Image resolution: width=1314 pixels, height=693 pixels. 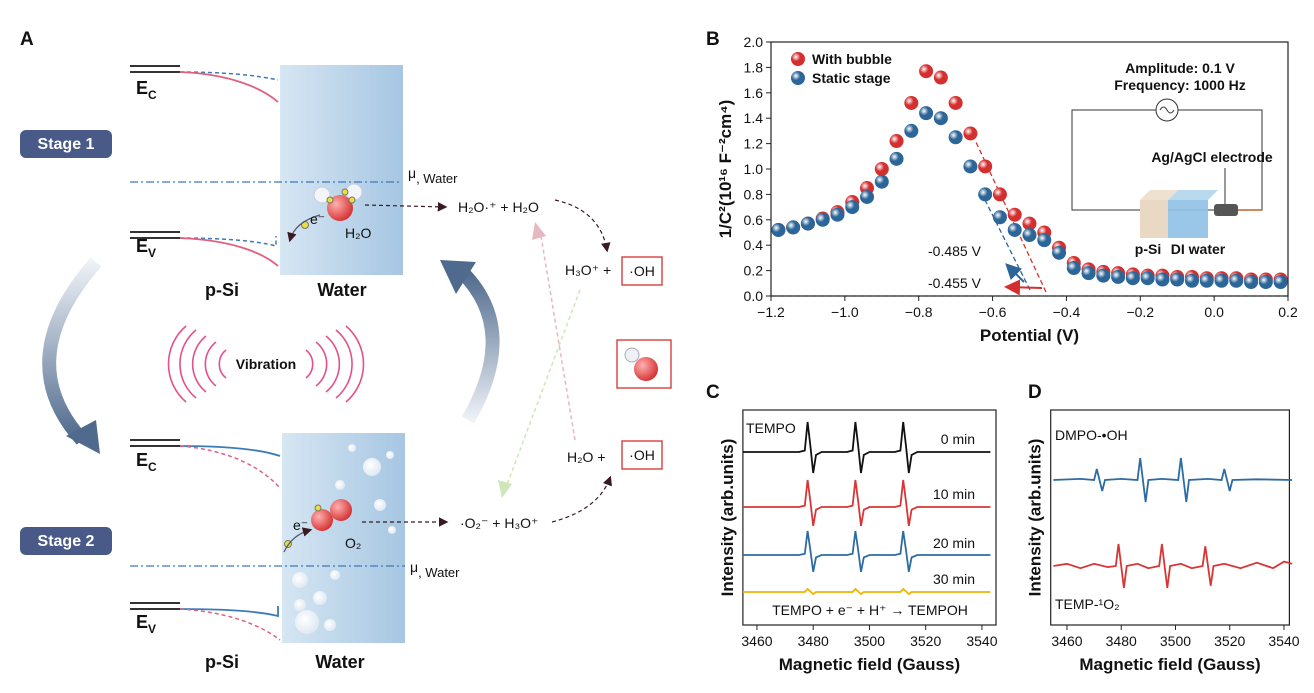 What do you see at coordinates (300, 525) in the screenshot?
I see `electron-label: e⁻` at bounding box center [300, 525].